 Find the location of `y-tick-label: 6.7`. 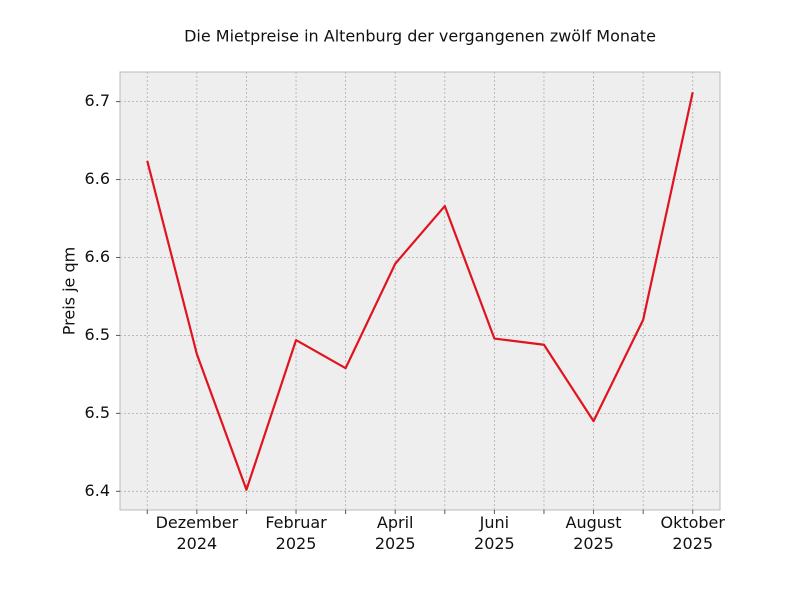

y-tick-label: 6.7 is located at coordinates (97, 100).